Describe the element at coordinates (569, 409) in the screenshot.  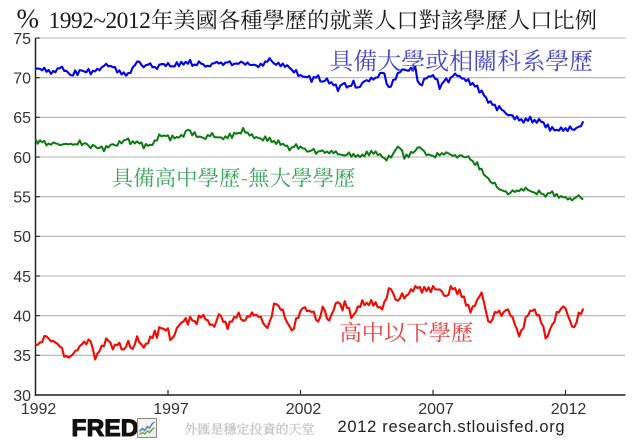
I see `svg-text: 2012` at that location.